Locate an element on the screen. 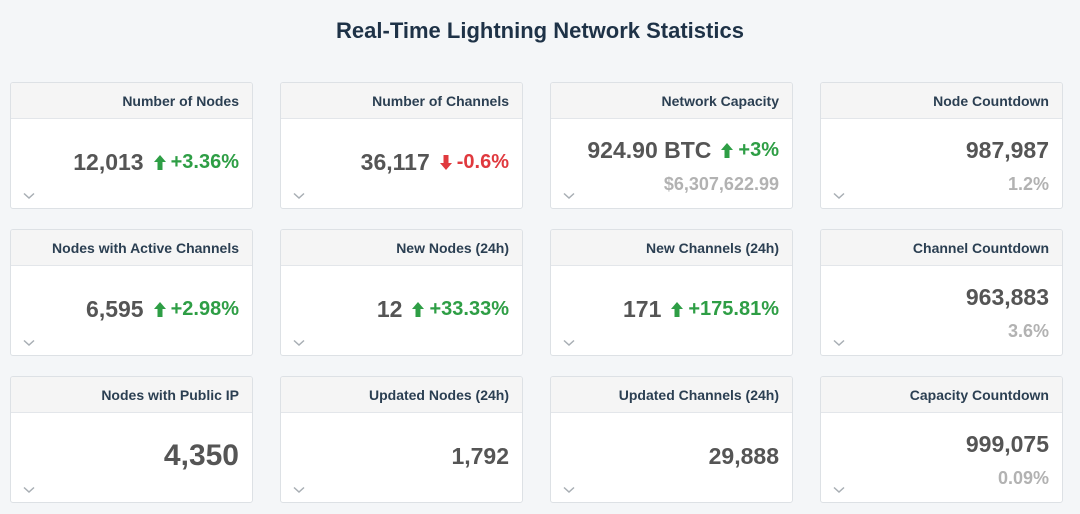 The image size is (1080, 514). card-subvalue: 1.2% is located at coordinates (1028, 184).